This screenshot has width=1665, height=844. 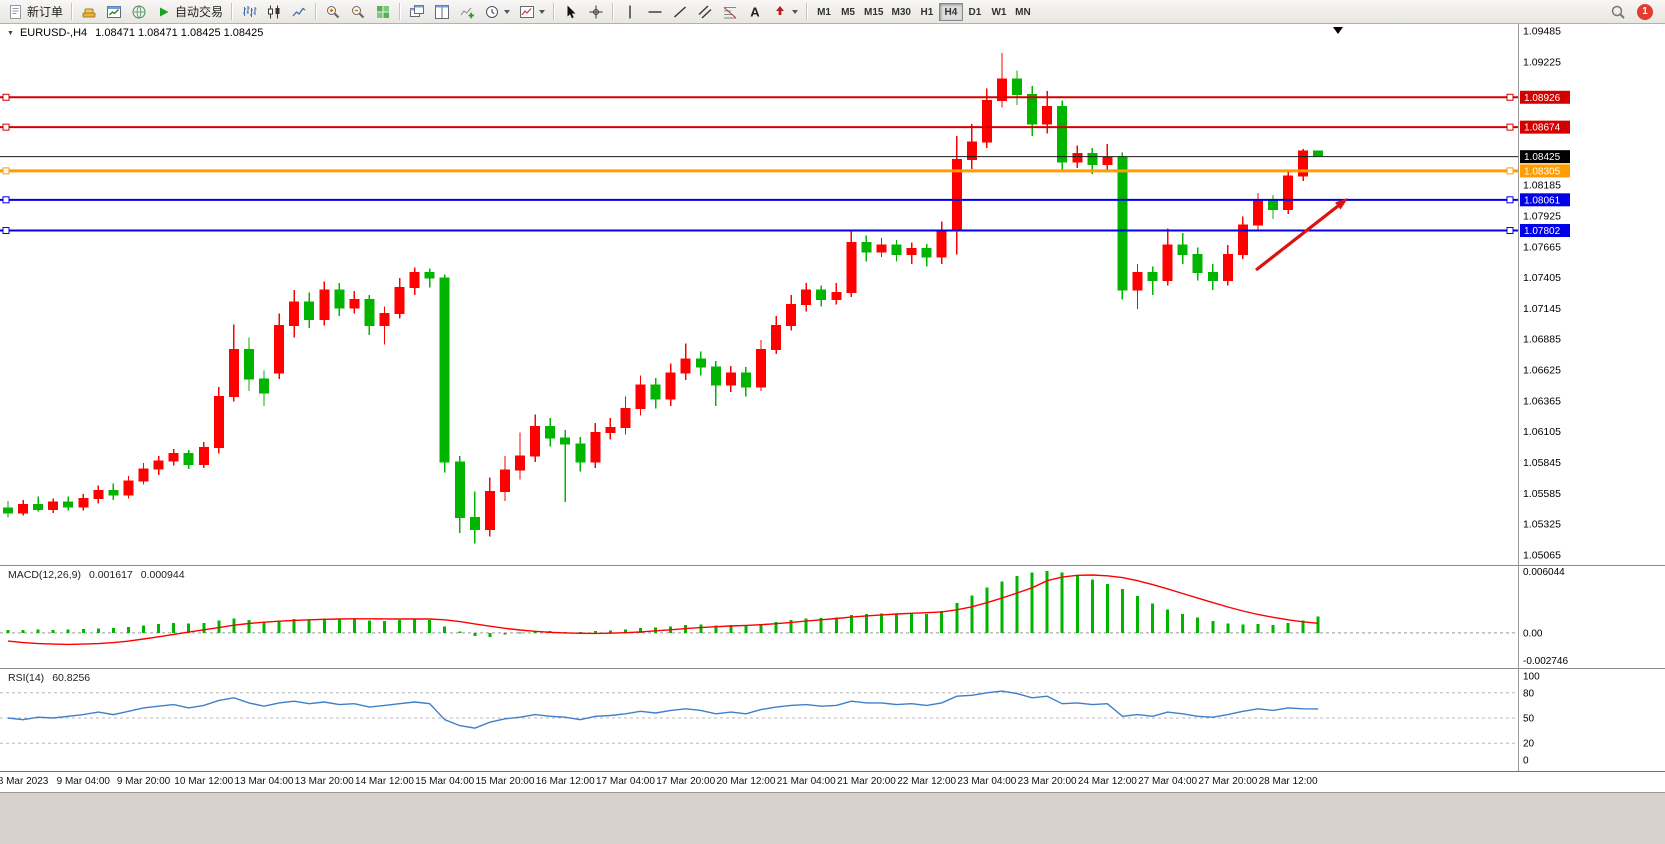 What do you see at coordinates (824, 12) in the screenshot?
I see `timeframe-m1-button: M1` at bounding box center [824, 12].